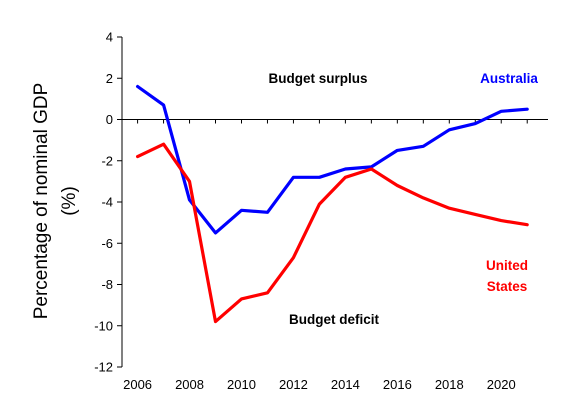  Describe the element at coordinates (293, 384) in the screenshot. I see `x-tick-label: 2012` at that location.